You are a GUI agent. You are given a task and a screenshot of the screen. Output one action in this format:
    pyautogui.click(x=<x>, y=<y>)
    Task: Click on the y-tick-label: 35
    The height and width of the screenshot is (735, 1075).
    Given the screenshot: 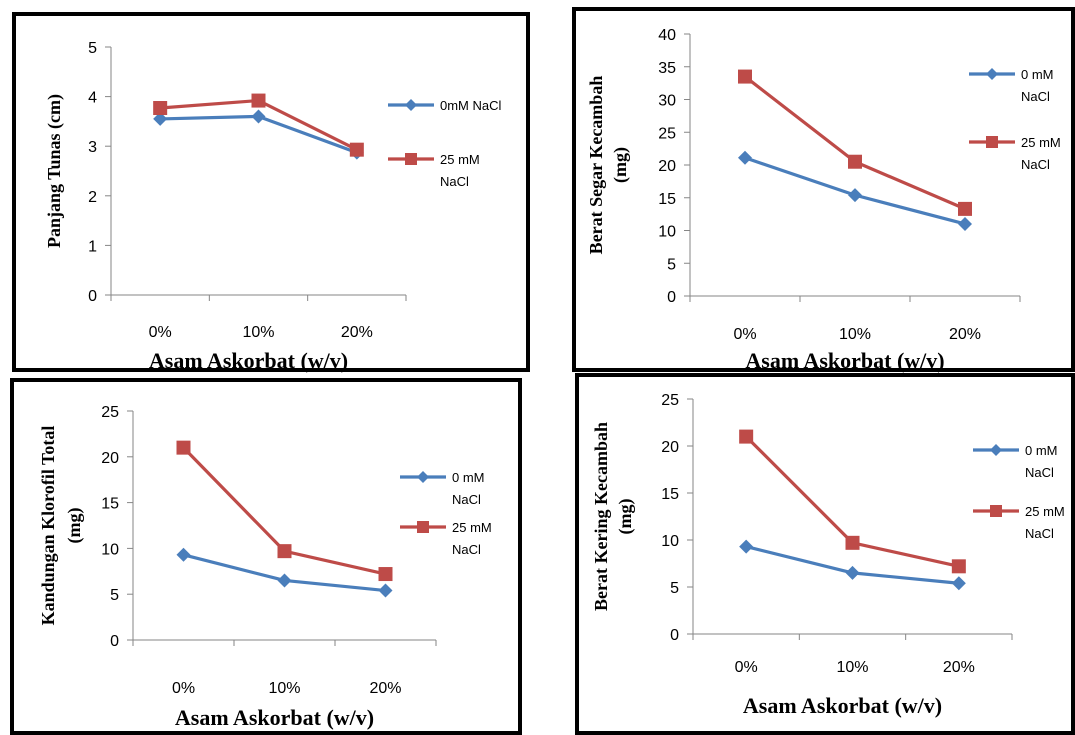 What is the action you would take?
    pyautogui.click(x=667, y=68)
    